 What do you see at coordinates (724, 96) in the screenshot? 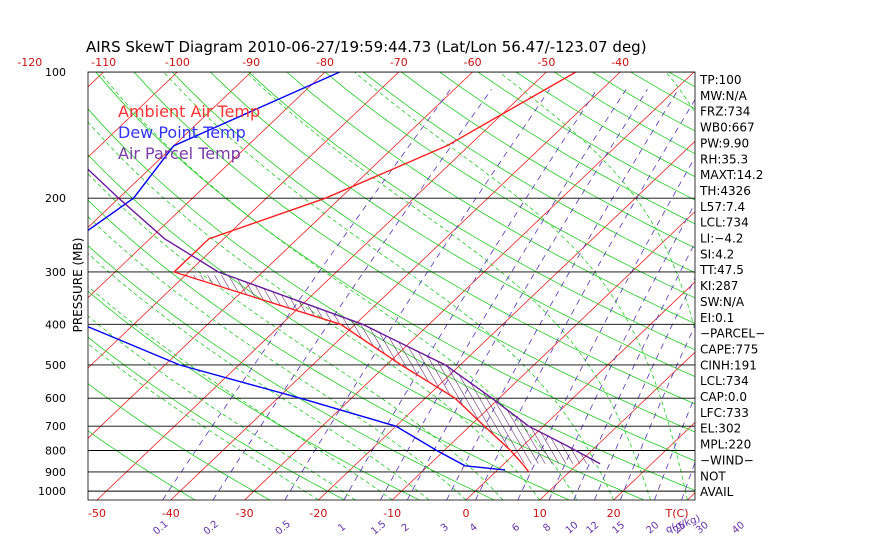
I see `stat-item: MW:N/A` at bounding box center [724, 96].